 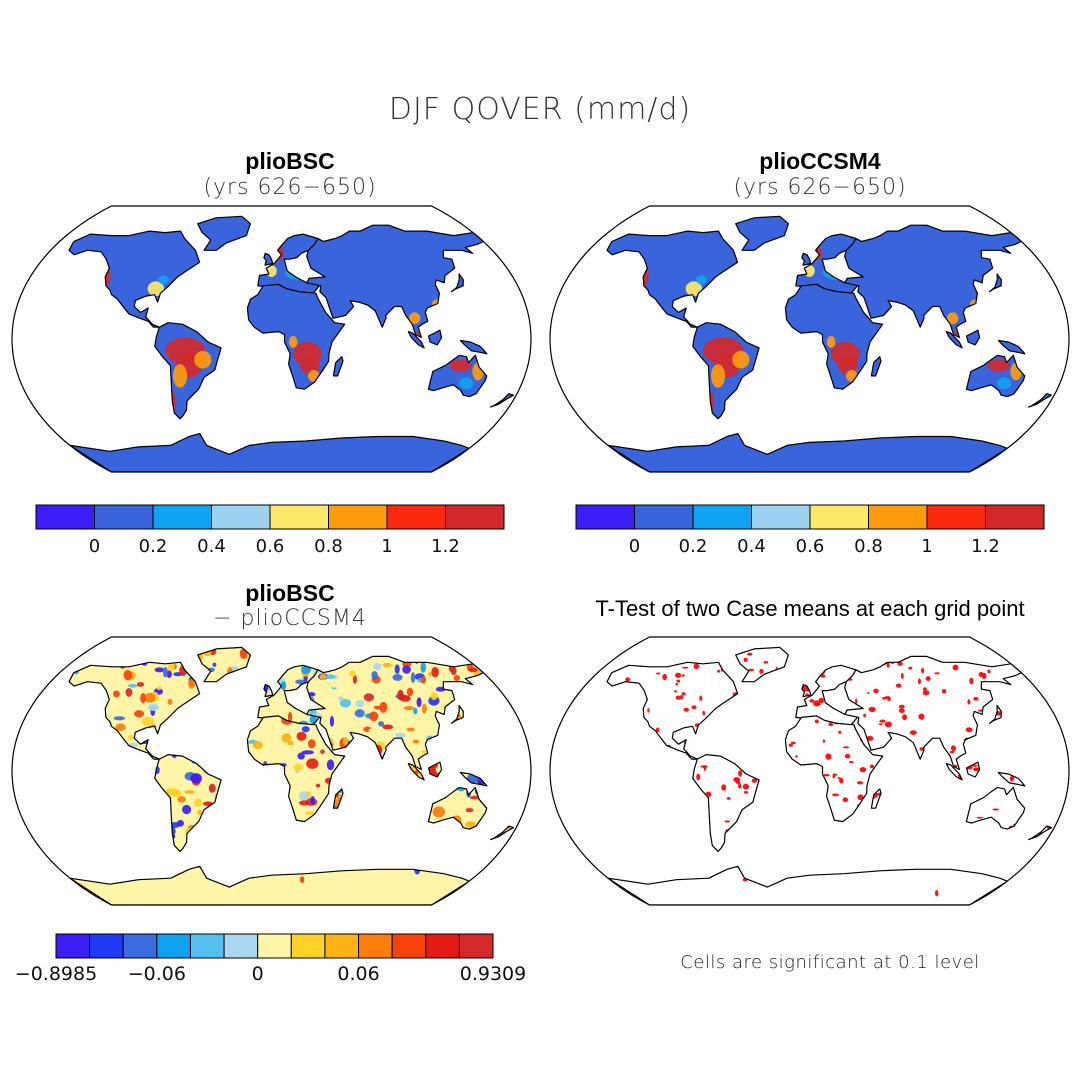 What do you see at coordinates (258, 974) in the screenshot?
I see `colorbar-3-label-2: 0` at bounding box center [258, 974].